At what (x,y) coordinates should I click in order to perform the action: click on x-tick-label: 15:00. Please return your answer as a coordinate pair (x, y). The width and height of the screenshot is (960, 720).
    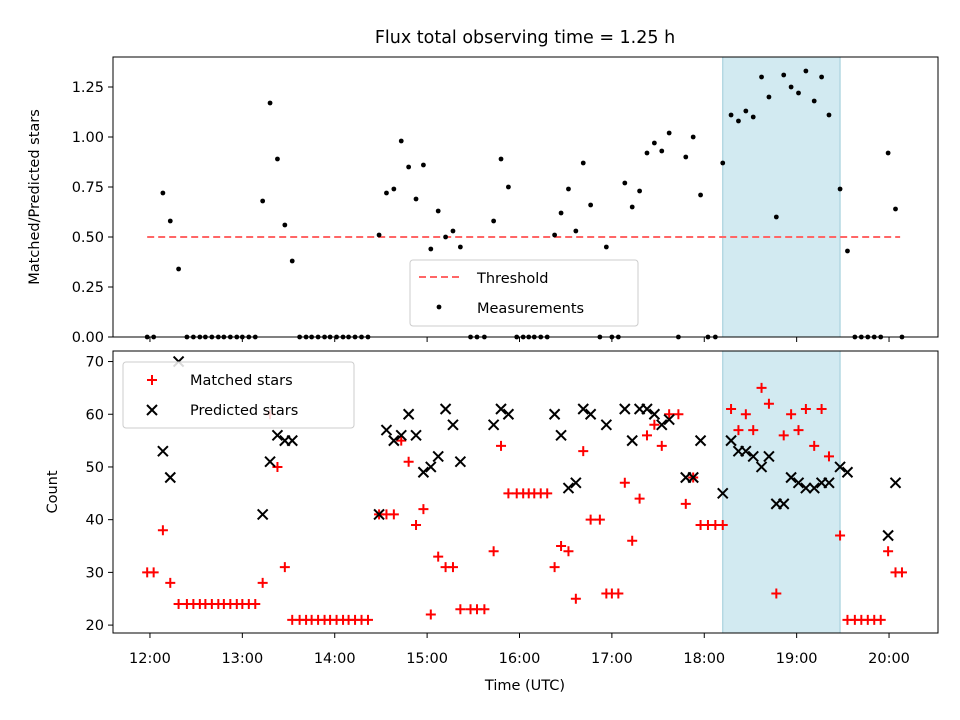
    Looking at the image, I should click on (427, 659).